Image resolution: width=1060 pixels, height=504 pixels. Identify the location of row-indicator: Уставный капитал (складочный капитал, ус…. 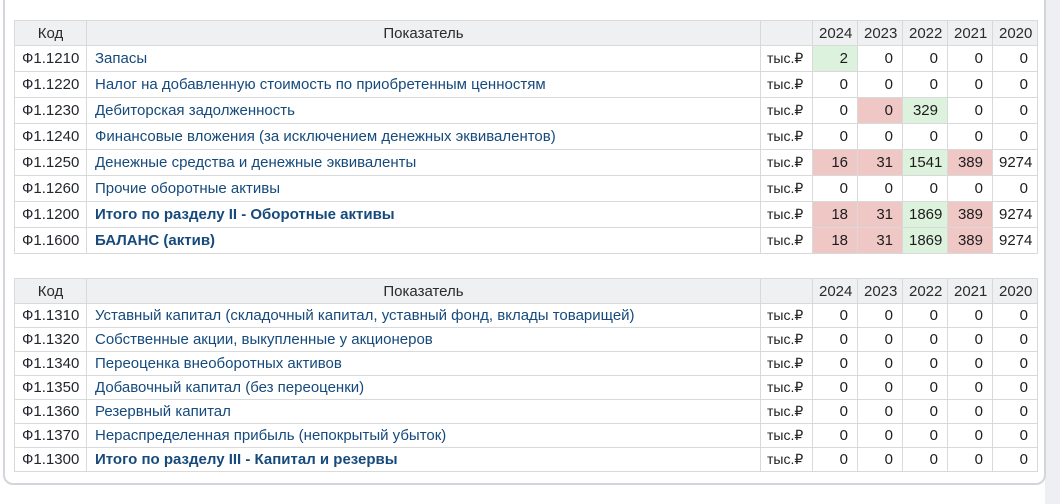
(423, 315).